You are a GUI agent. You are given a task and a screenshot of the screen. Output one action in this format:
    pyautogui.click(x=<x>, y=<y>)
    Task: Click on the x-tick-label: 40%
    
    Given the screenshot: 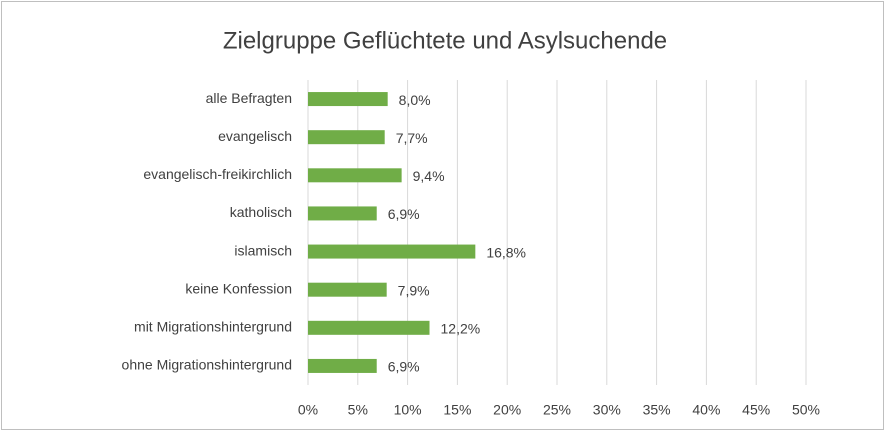 What is the action you would take?
    pyautogui.click(x=706, y=410)
    